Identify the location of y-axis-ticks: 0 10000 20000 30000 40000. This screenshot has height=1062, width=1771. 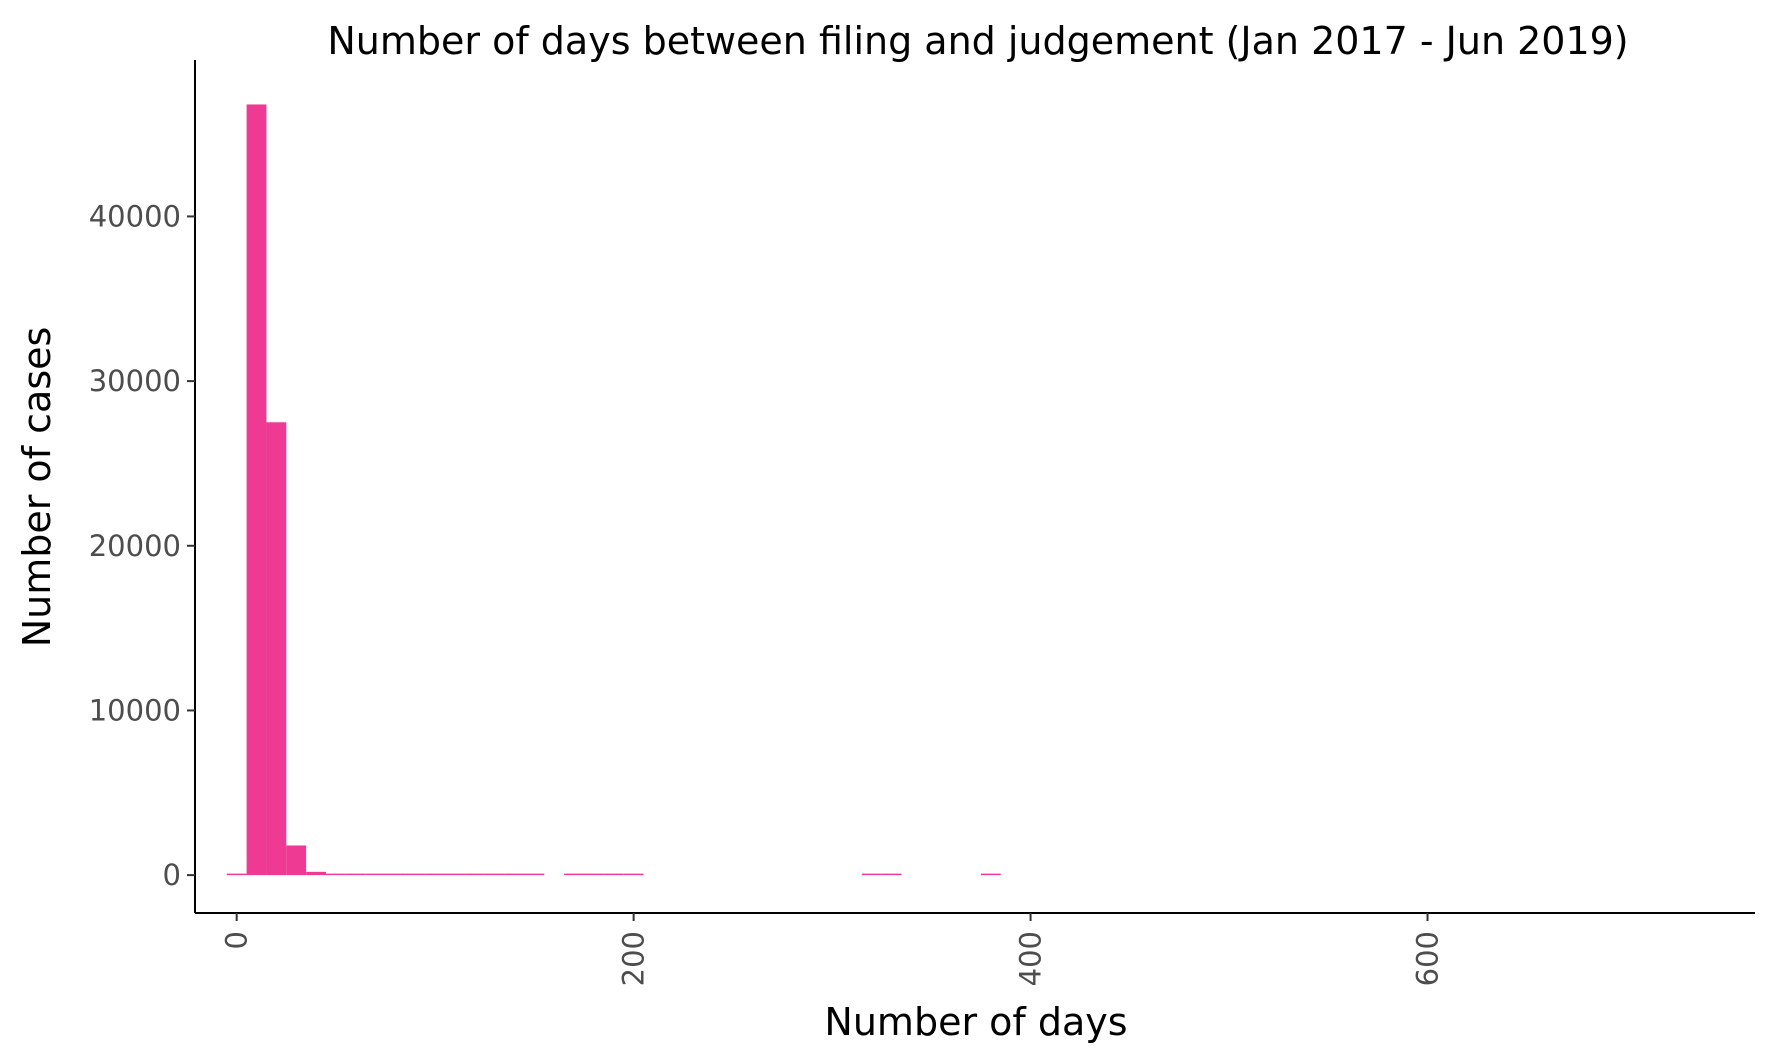
(142, 545).